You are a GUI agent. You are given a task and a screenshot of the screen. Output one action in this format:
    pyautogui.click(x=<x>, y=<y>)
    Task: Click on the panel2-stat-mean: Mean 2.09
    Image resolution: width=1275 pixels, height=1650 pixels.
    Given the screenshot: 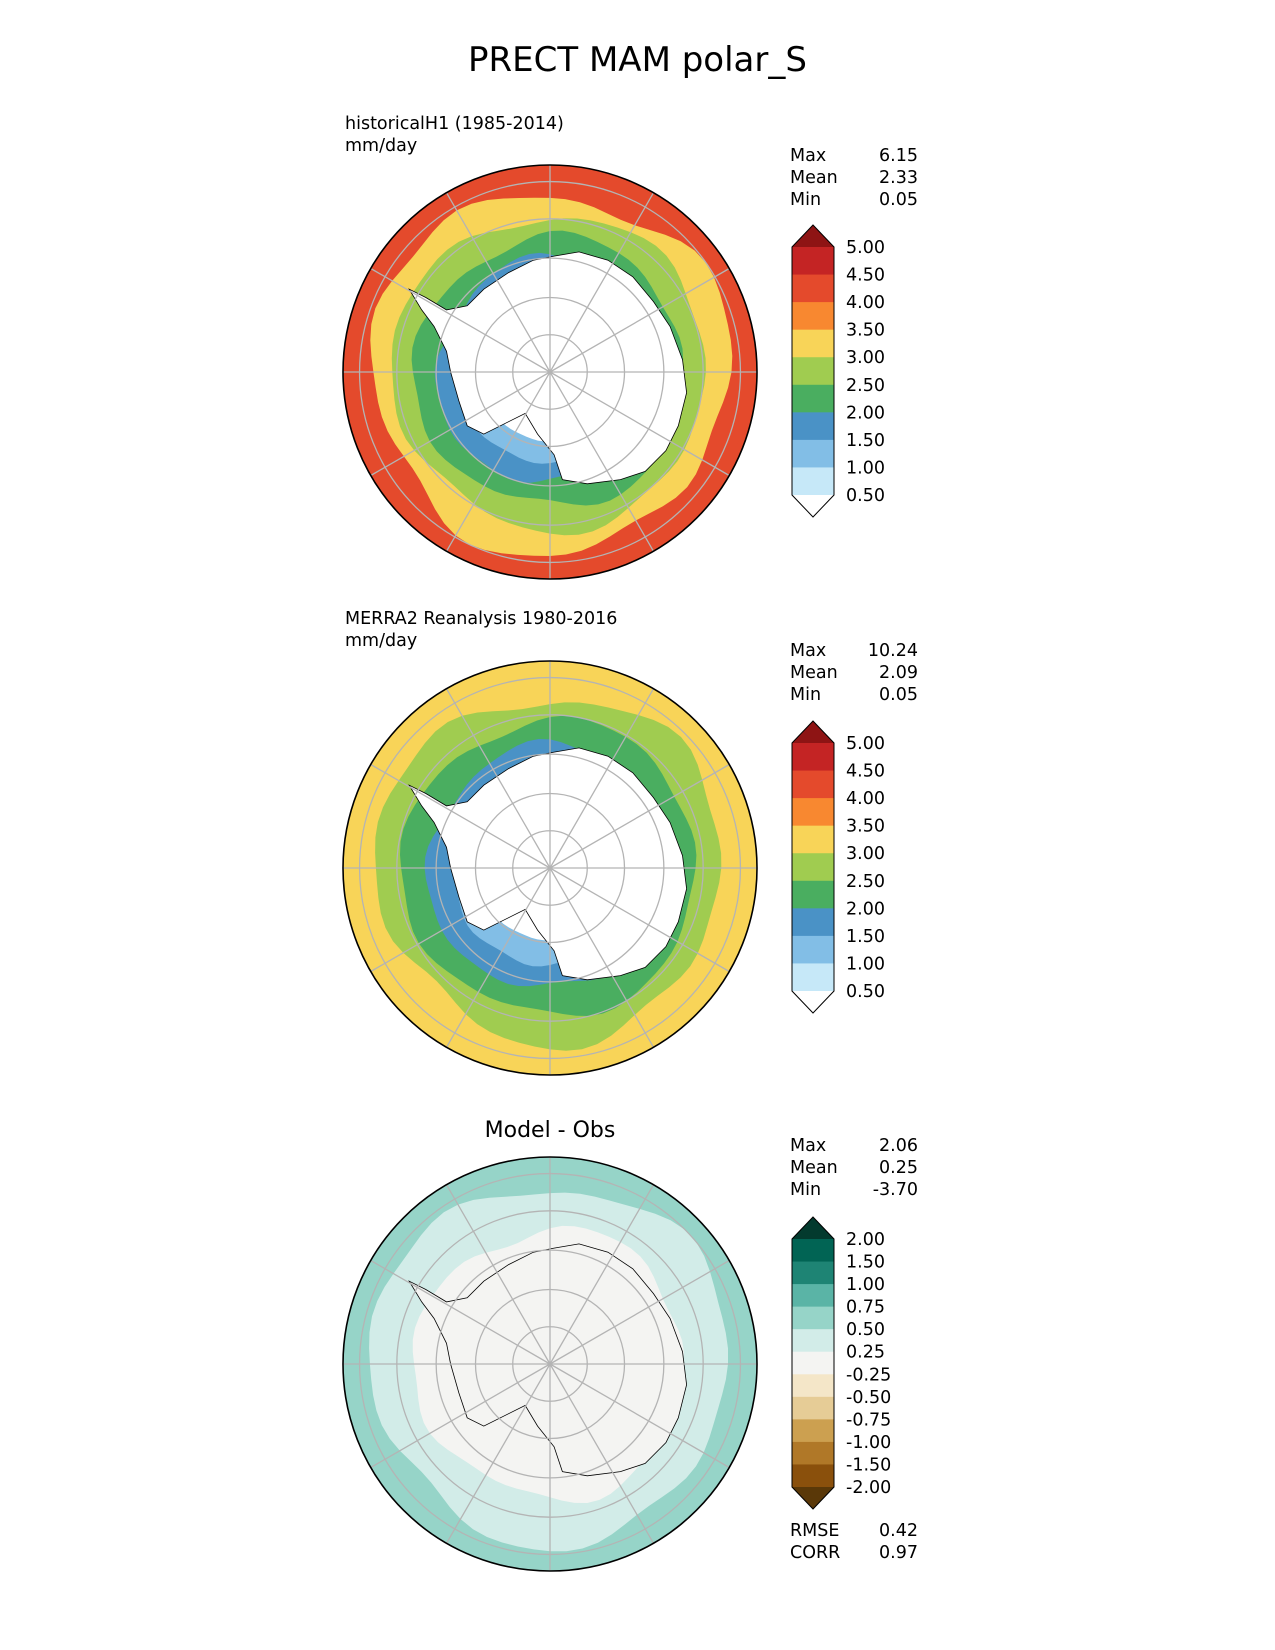 What is the action you would take?
    pyautogui.click(x=854, y=673)
    